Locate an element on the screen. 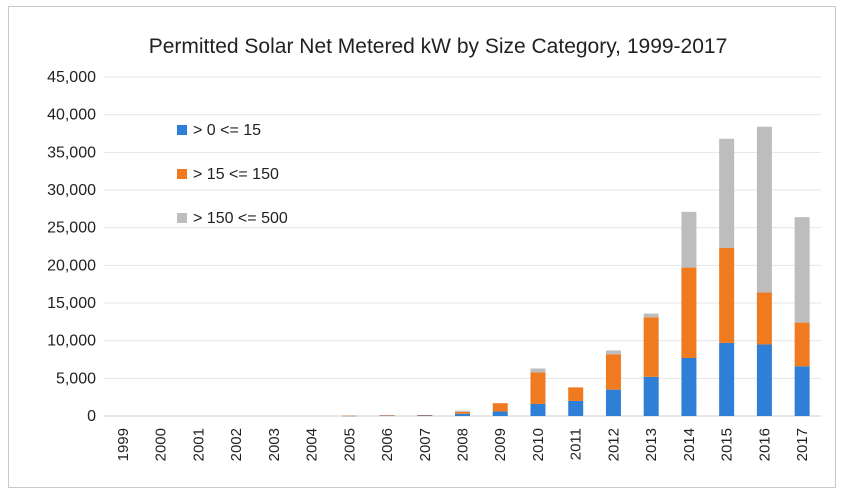  x-tick-label: 1999 is located at coordinates (123, 444).